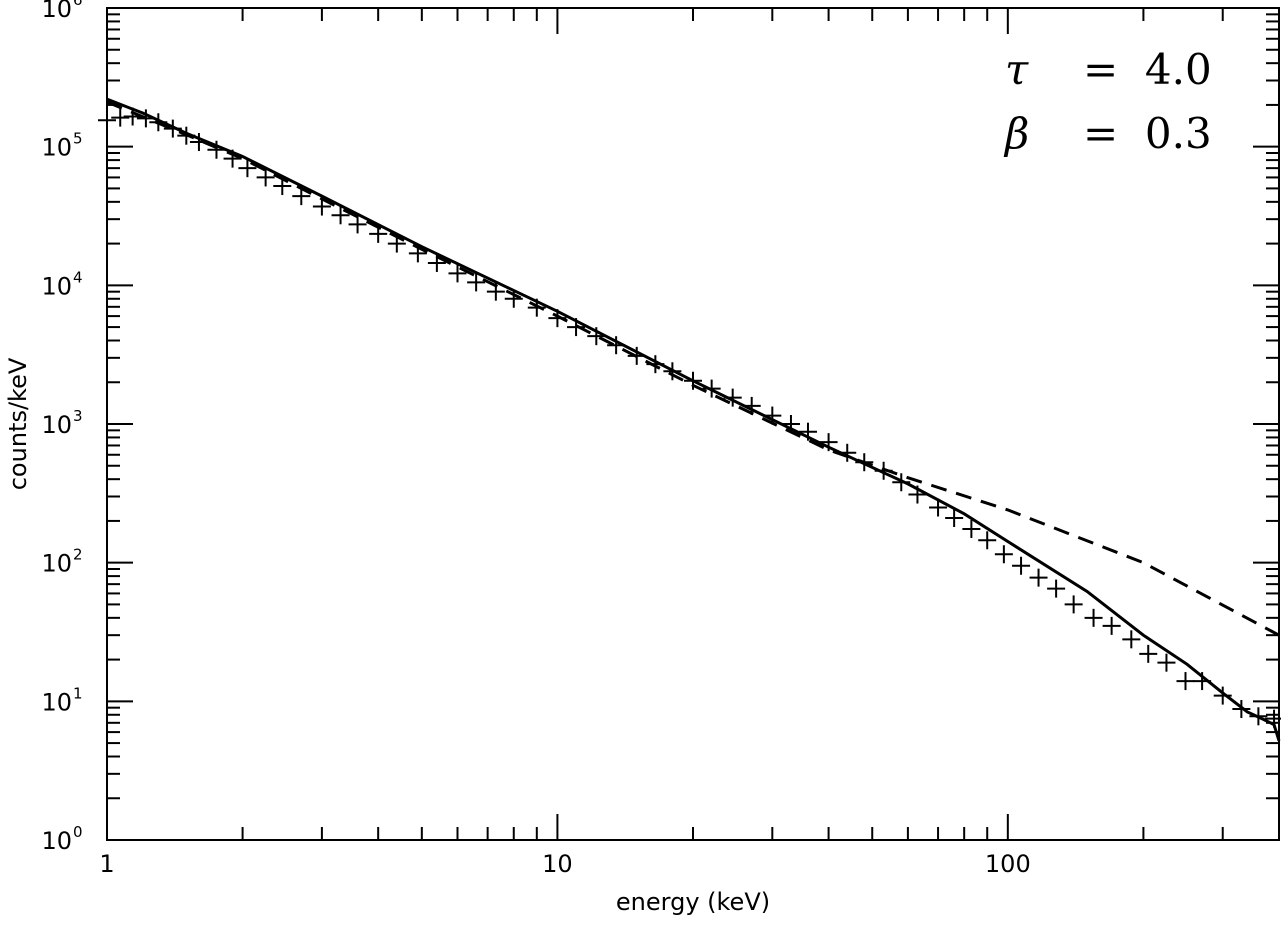  I want to click on annotation-beta: β = 0.3, so click(1107, 133).